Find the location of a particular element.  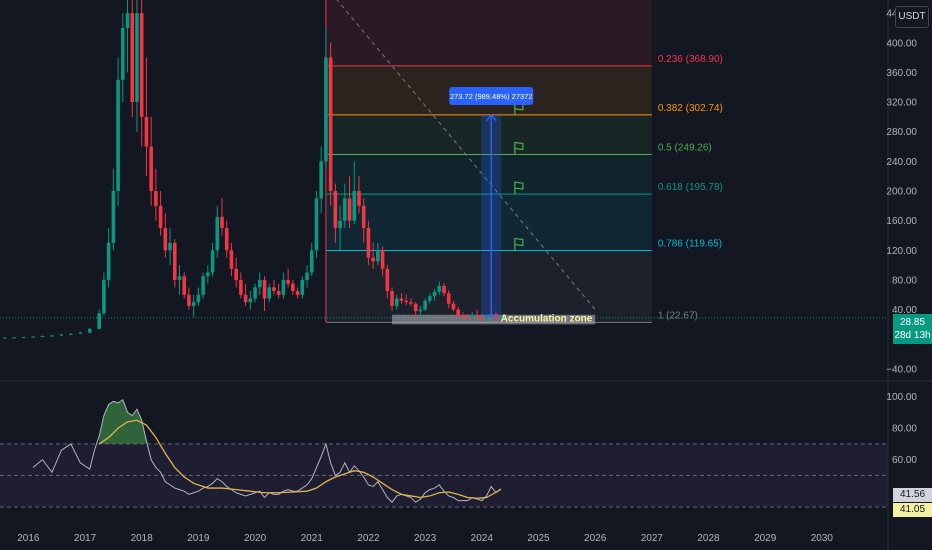

price-tick-label: 320.00 is located at coordinates (901, 103).